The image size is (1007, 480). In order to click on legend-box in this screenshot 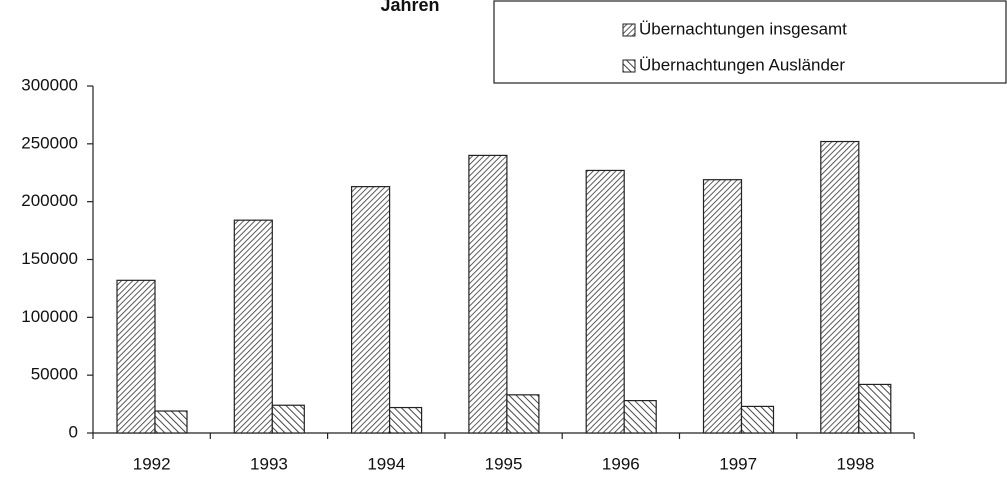, I will do `click(750, 42)`.